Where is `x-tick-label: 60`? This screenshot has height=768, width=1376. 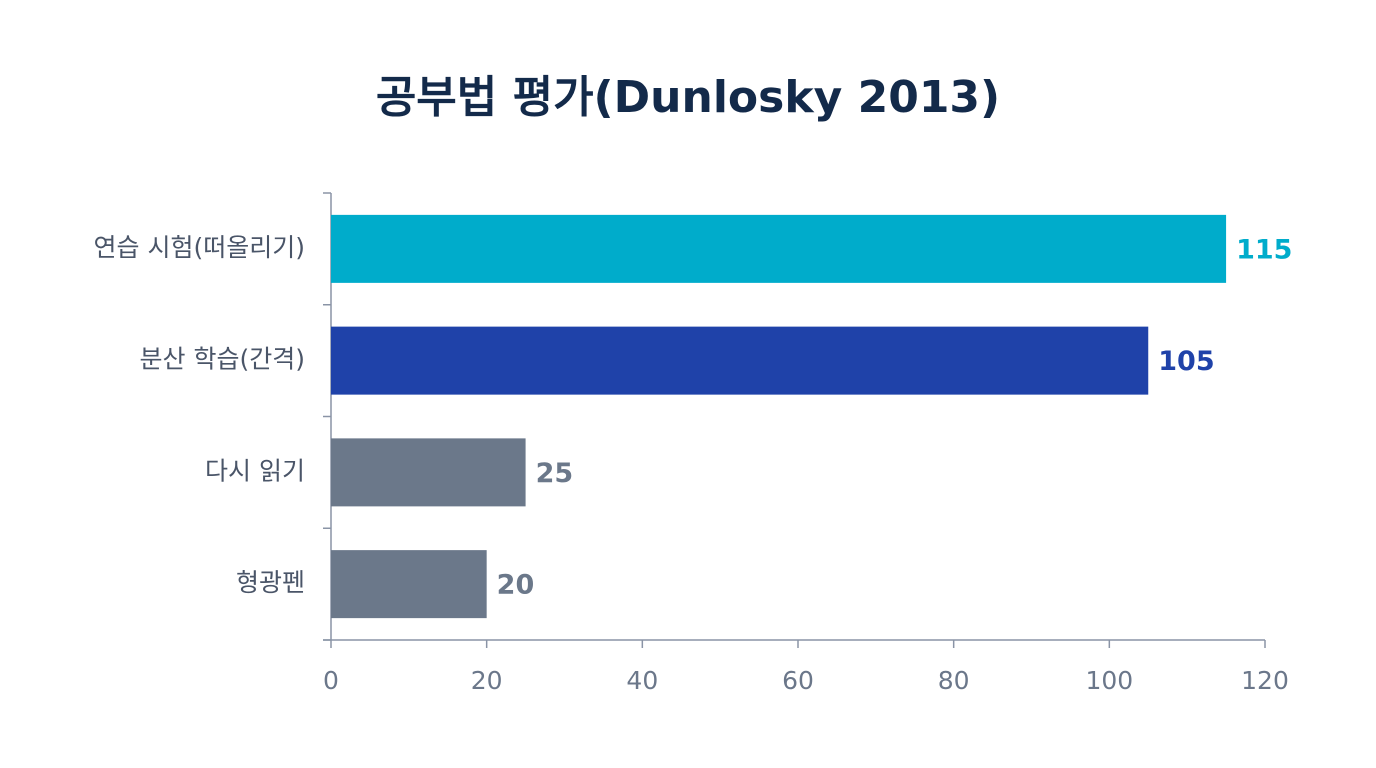
x-tick-label: 60 is located at coordinates (798, 680).